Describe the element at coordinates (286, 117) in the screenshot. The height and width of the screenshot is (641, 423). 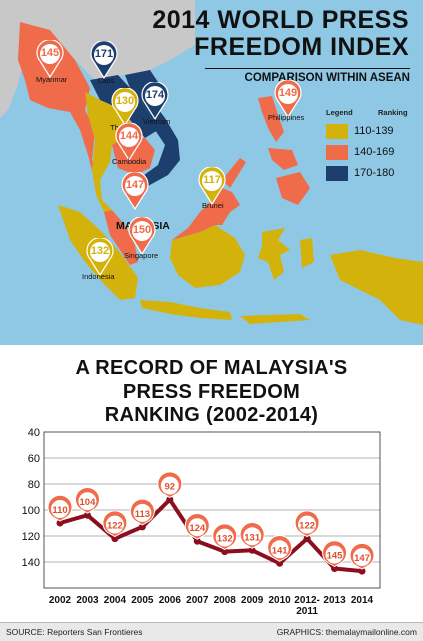
I see `country-label-philippines: Philippines` at that location.